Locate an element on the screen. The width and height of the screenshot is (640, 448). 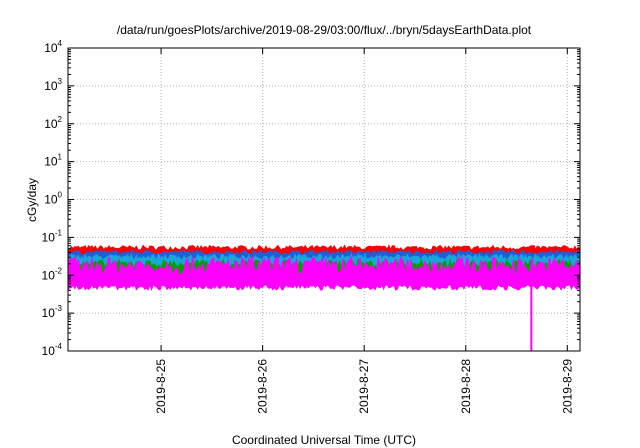
x-axis-label: Coordinated Universal Time (UTC) is located at coordinates (324, 440).